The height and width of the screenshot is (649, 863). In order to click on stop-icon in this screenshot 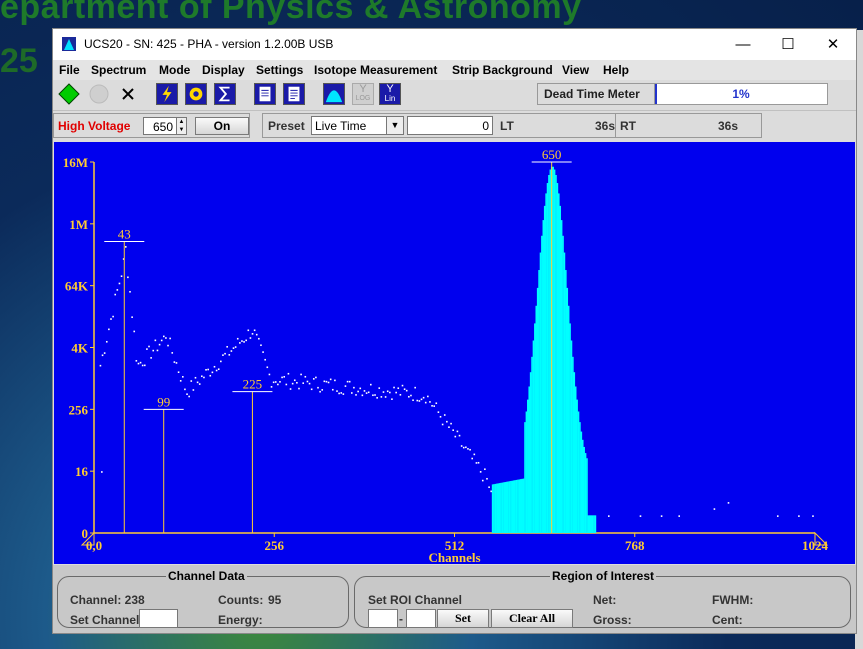, I will do `click(99, 94)`.